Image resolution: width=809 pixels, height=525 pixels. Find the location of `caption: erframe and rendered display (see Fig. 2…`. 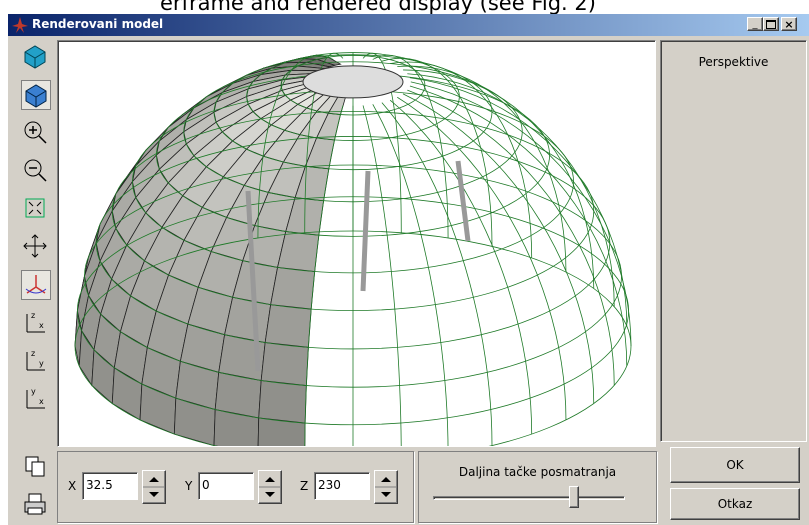

caption: erframe and rendered display (see Fig. 2… is located at coordinates (378, 7).